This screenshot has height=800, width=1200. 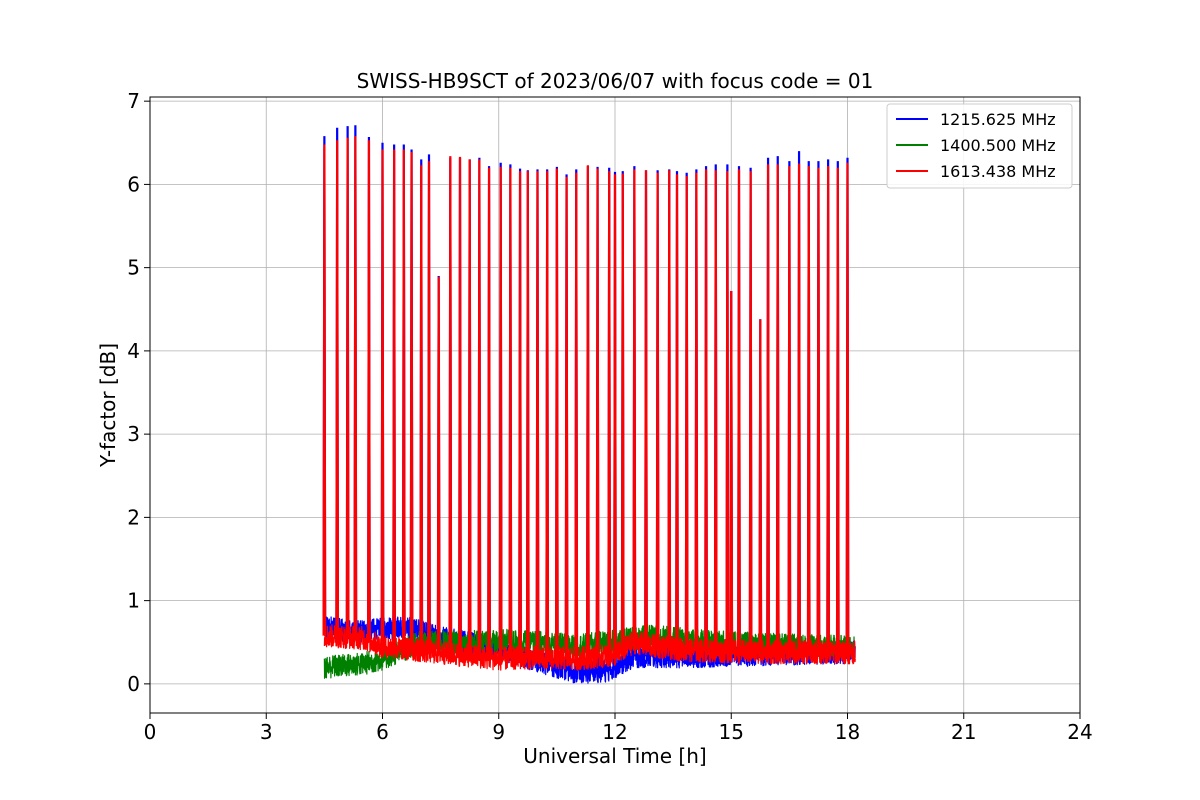 I want to click on y-tick-label: 6, so click(x=133, y=184).